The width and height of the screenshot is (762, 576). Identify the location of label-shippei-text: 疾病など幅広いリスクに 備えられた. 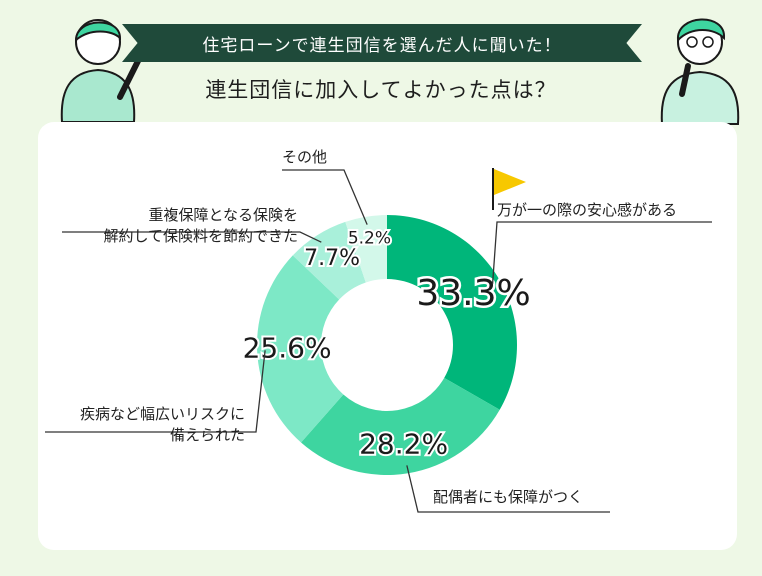
(162, 424).